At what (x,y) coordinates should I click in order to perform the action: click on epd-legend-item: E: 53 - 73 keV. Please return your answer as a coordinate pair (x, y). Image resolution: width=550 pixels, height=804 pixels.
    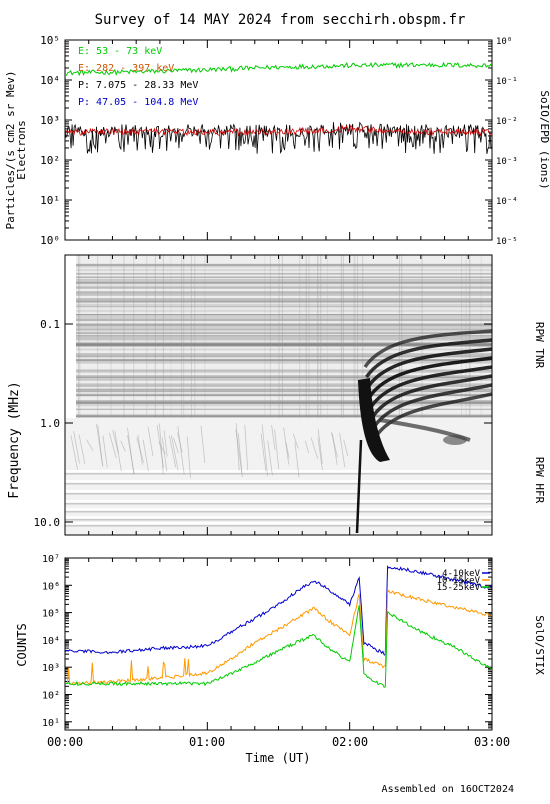
    Looking at the image, I should click on (120, 51).